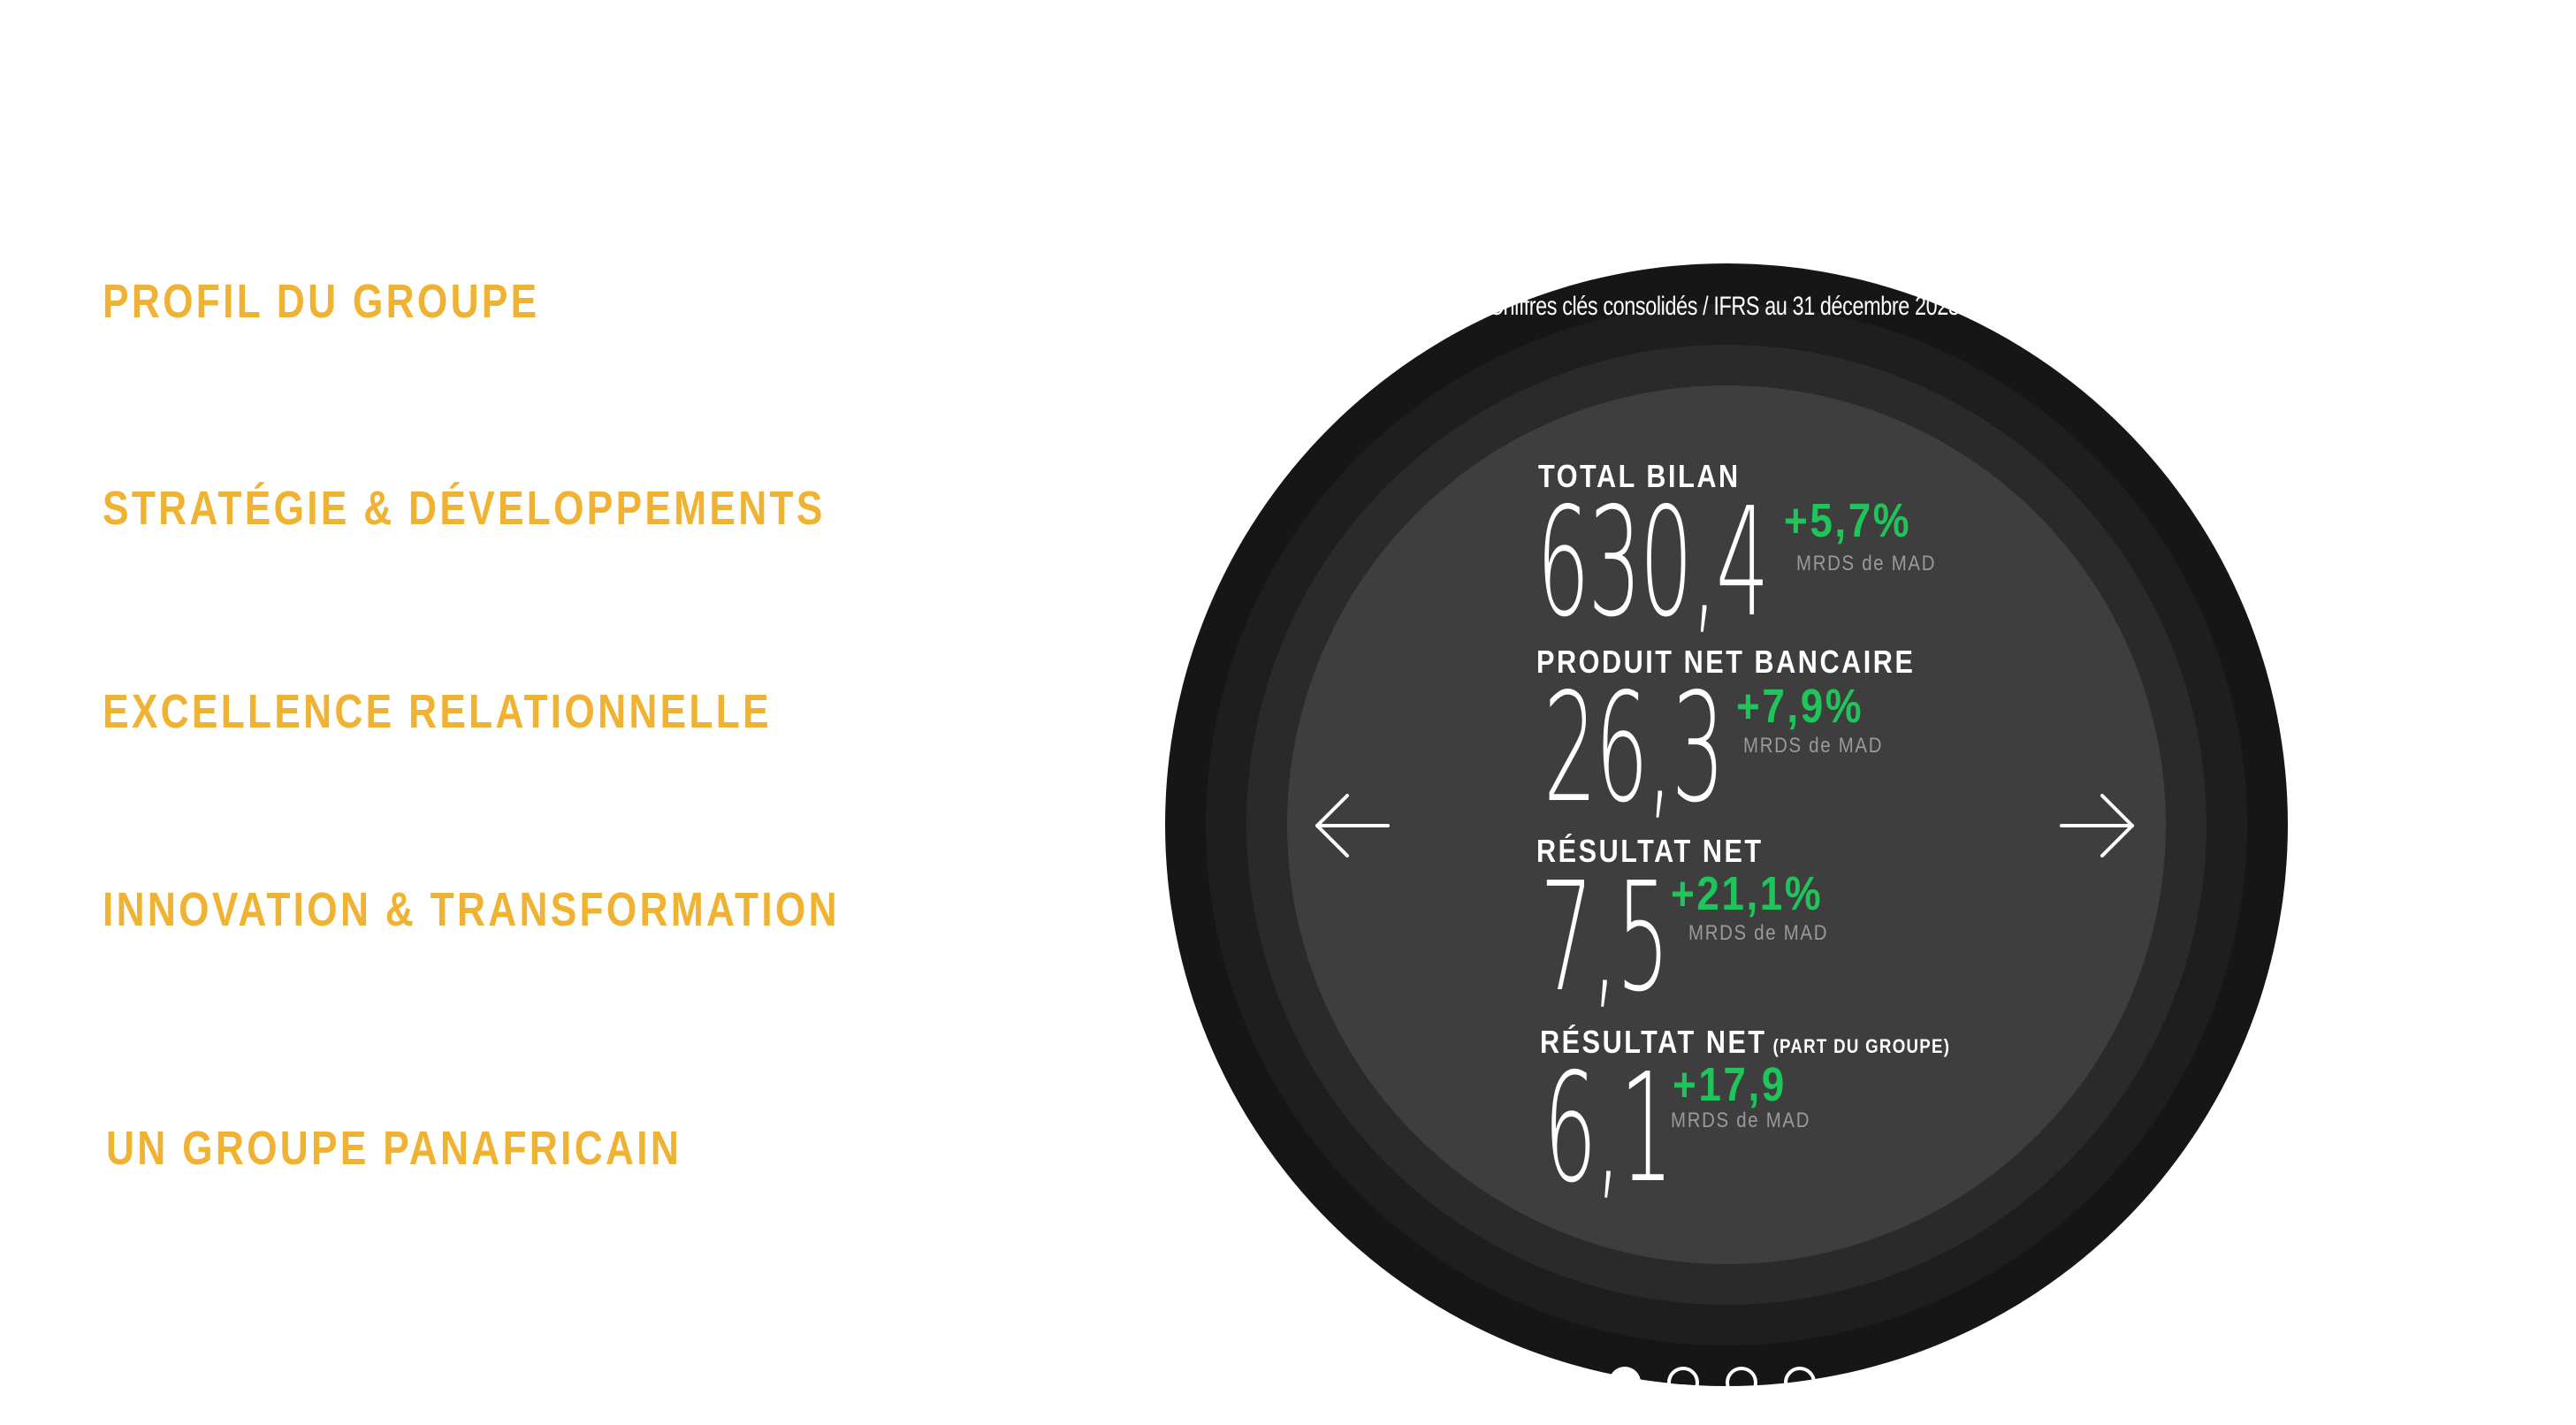  What do you see at coordinates (394, 1149) in the screenshot?
I see `nav-item-panafricain: UN GROUPE PANAFRICAIN` at bounding box center [394, 1149].